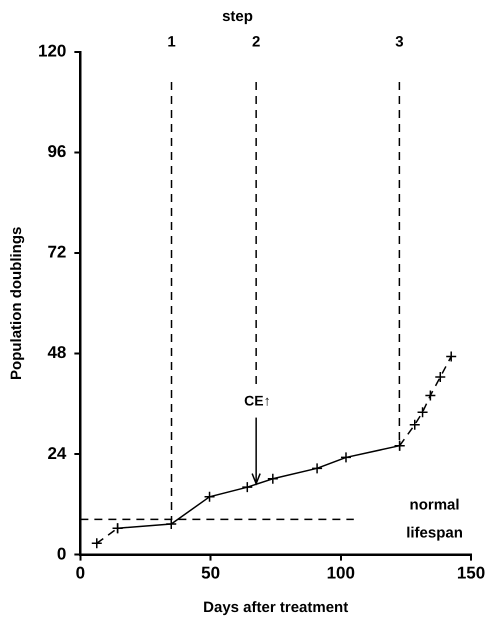 The height and width of the screenshot is (631, 495). What do you see at coordinates (237, 17) in the screenshot?
I see `chart-title: step` at bounding box center [237, 17].